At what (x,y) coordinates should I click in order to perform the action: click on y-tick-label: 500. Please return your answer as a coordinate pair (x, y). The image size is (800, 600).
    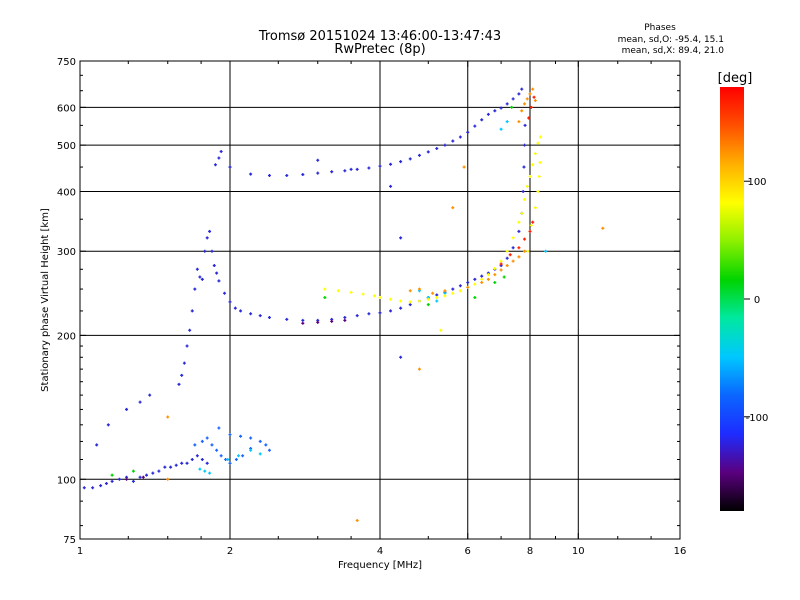
    Looking at the image, I should click on (66, 146).